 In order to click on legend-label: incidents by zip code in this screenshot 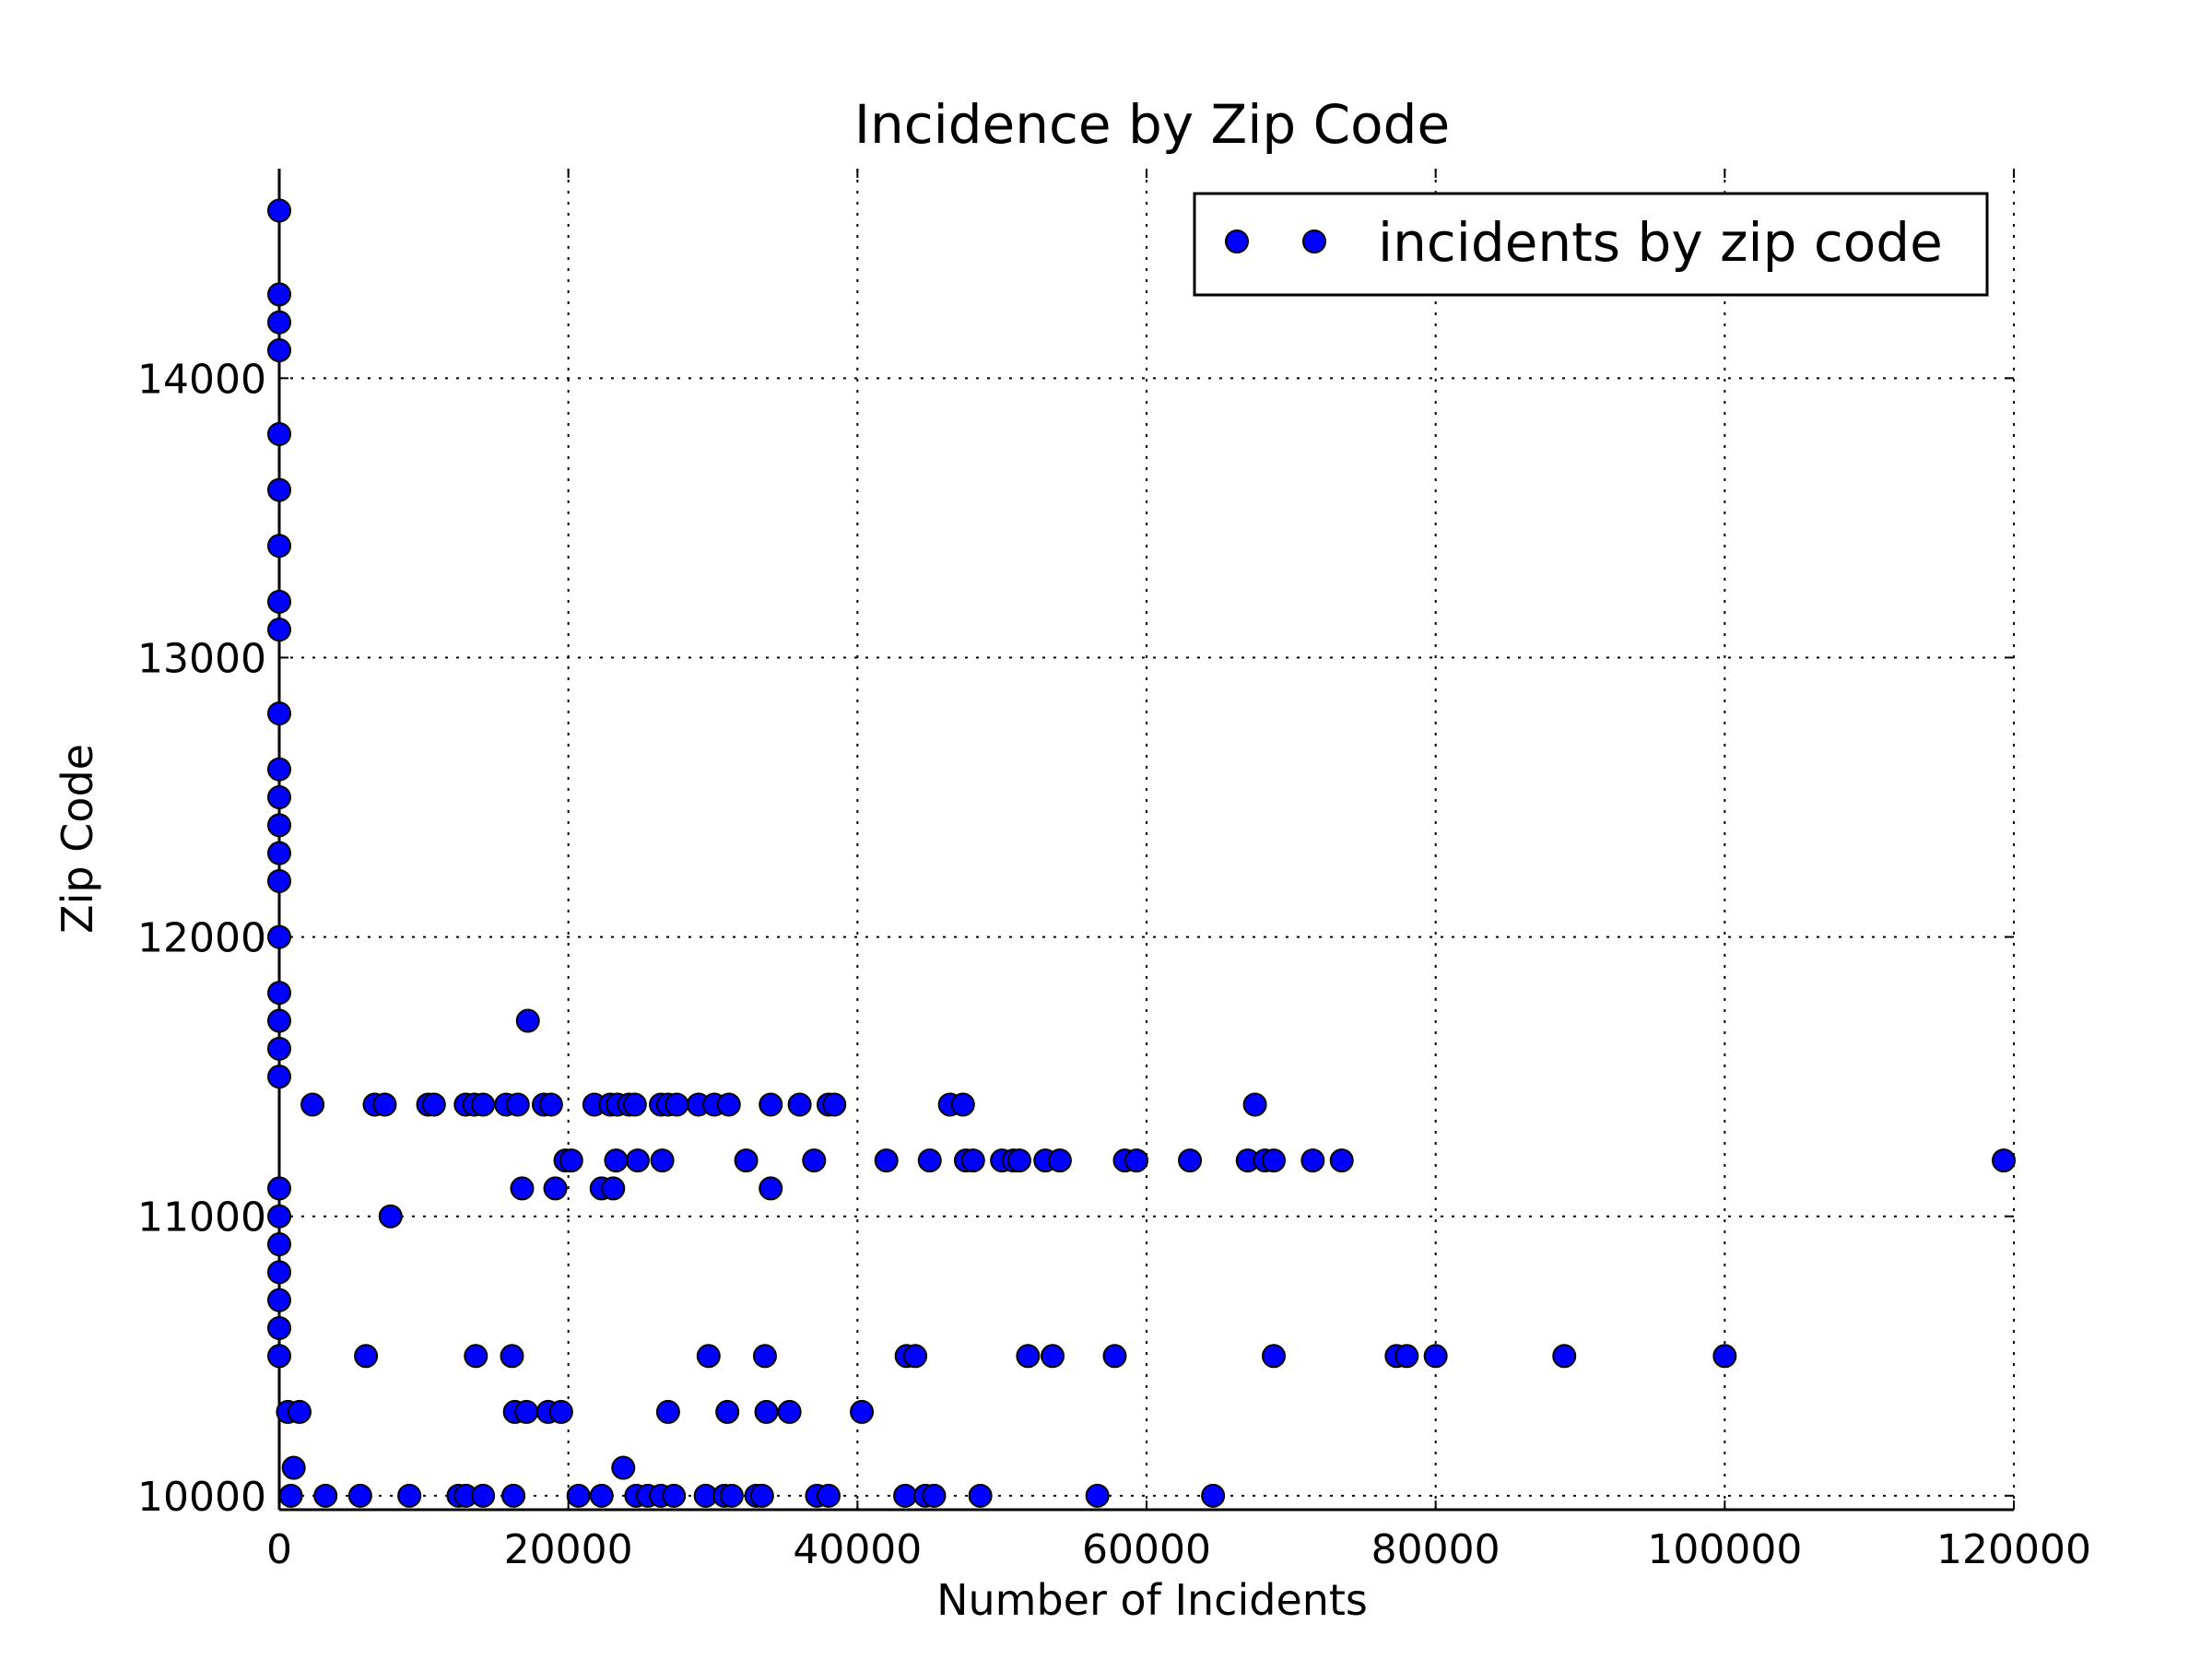, I will do `click(1660, 242)`.